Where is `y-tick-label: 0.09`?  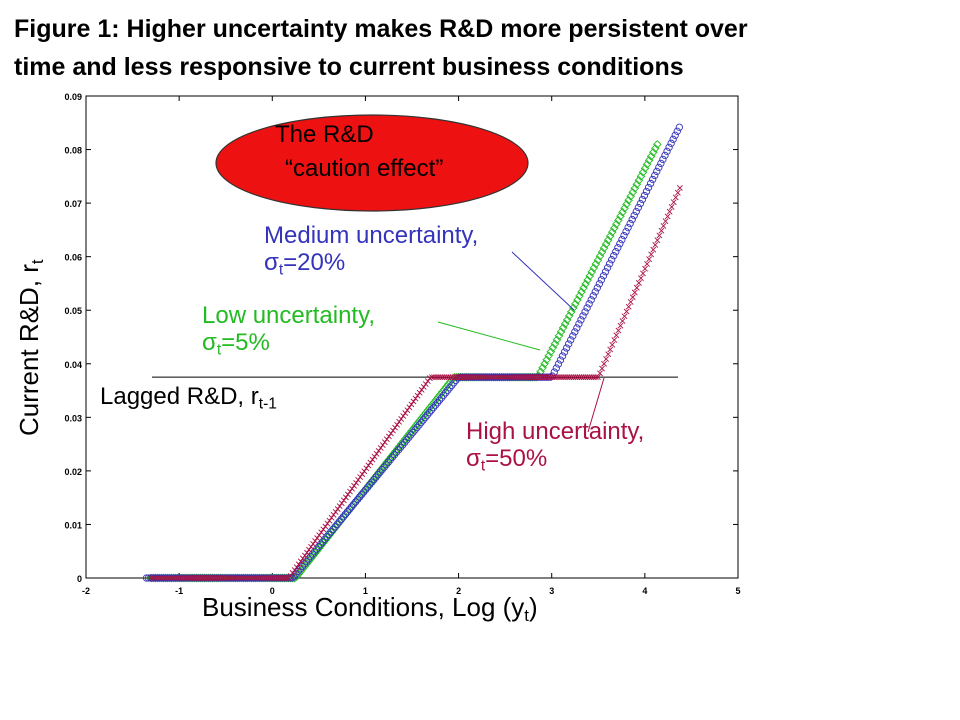
y-tick-label: 0.09 is located at coordinates (73, 97).